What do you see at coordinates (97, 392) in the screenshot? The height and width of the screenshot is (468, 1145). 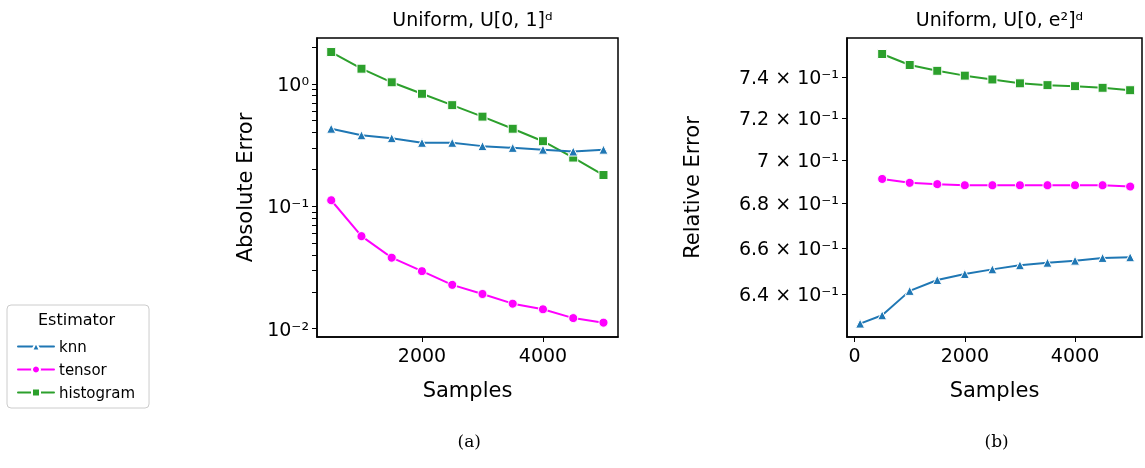 I see `legend-label: histogram` at bounding box center [97, 392].